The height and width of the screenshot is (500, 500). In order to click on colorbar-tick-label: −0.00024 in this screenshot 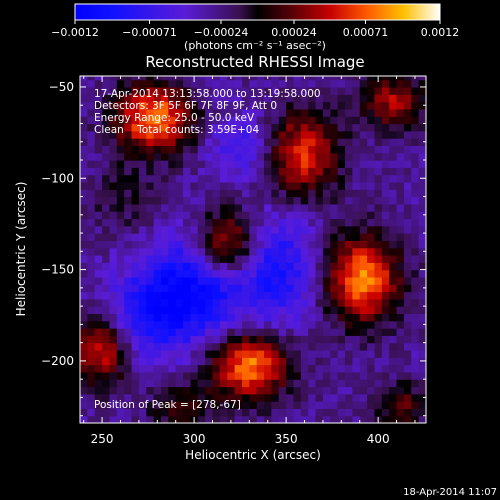, I will do `click(221, 32)`.